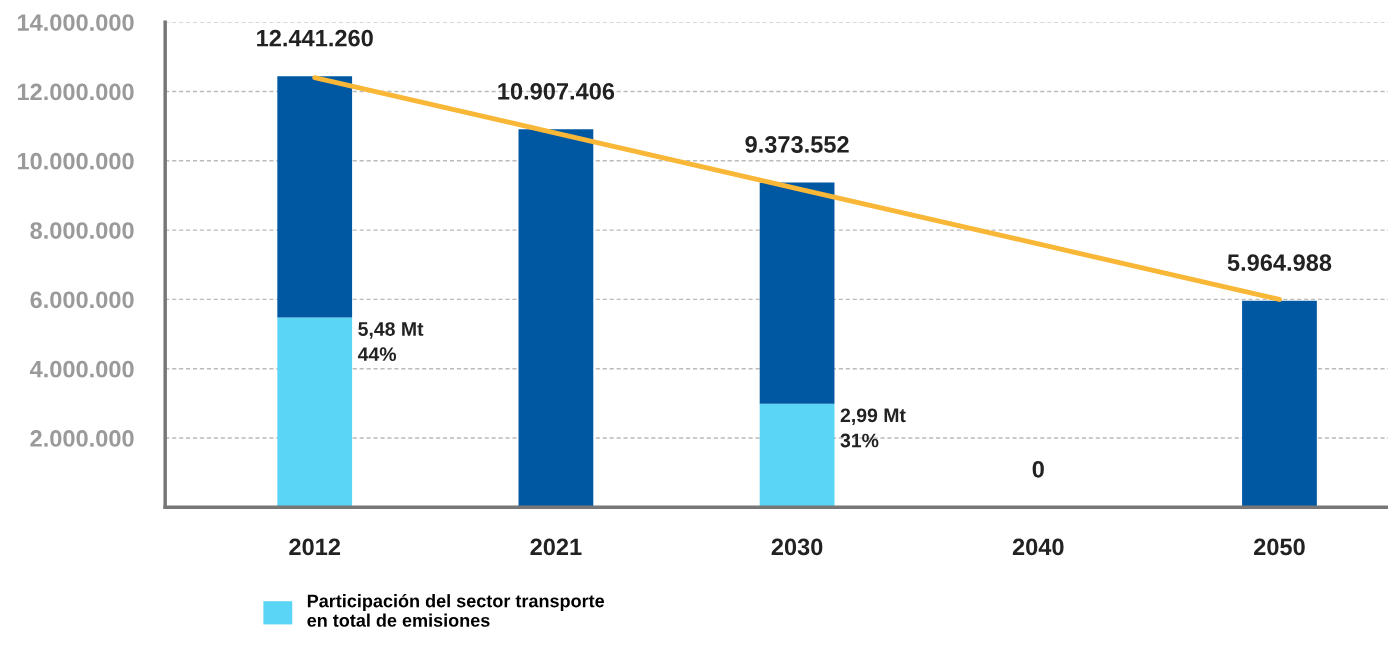 The width and height of the screenshot is (1388, 672). Describe the element at coordinates (1279, 262) in the screenshot. I see `total-label: 5.964.988` at that location.